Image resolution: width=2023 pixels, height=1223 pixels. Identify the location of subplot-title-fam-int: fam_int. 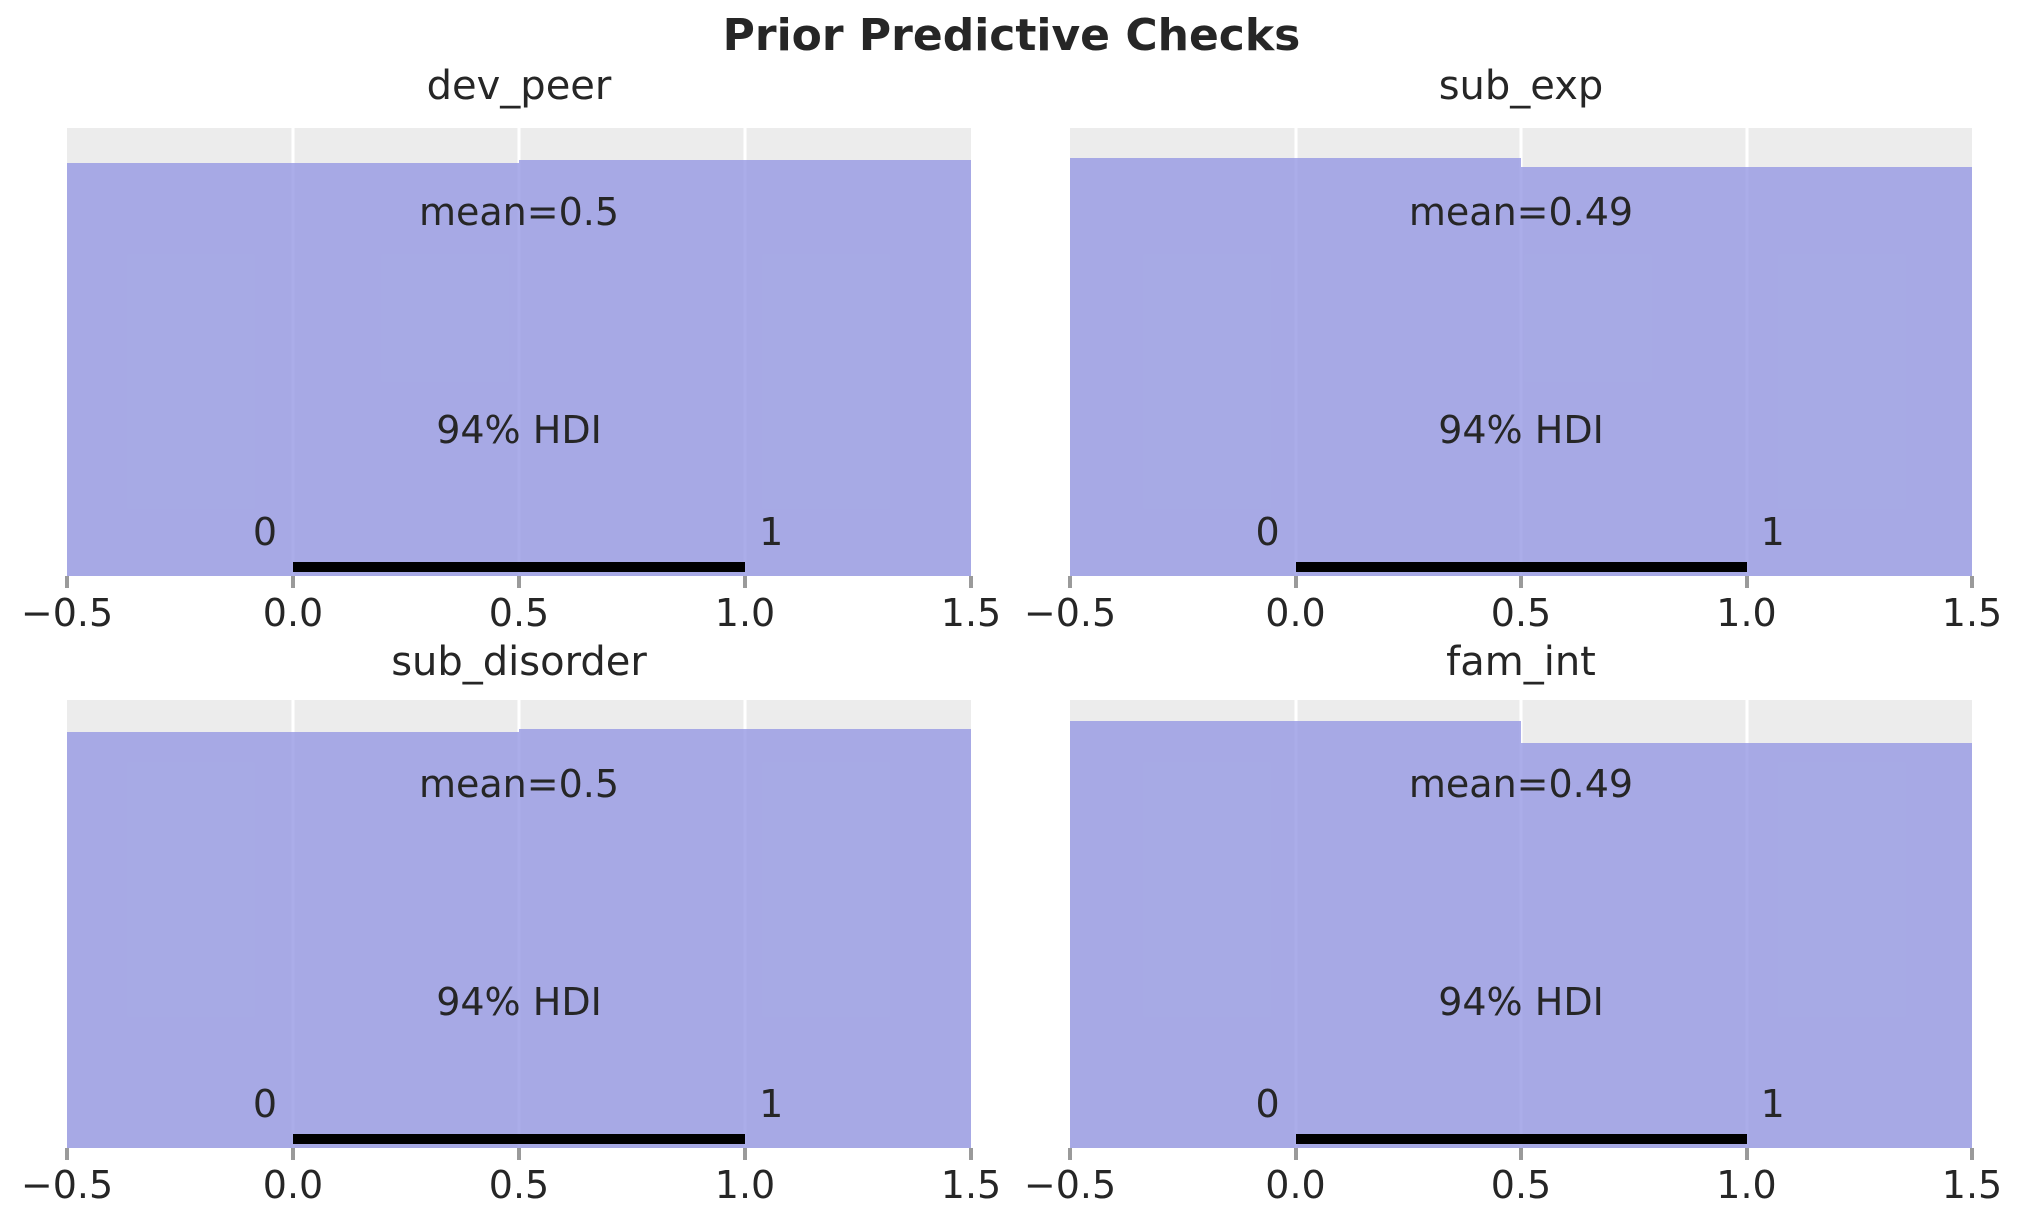
(1521, 662).